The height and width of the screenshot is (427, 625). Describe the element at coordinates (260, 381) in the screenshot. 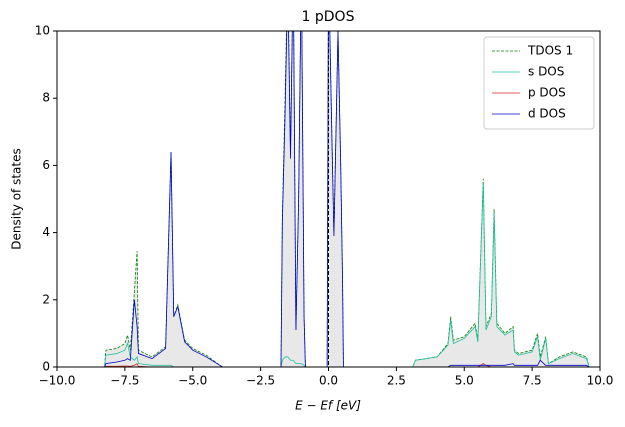

I see `x-tick-label: −2.5` at that location.